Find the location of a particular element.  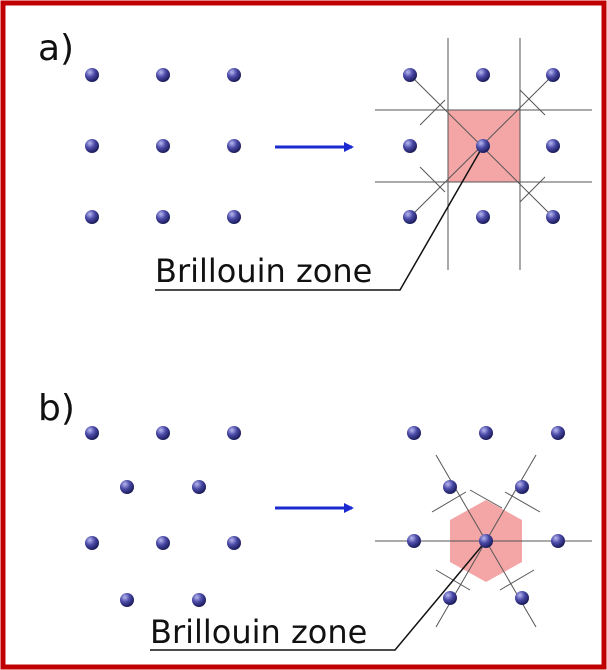

panel-label: a) is located at coordinates (56, 48).